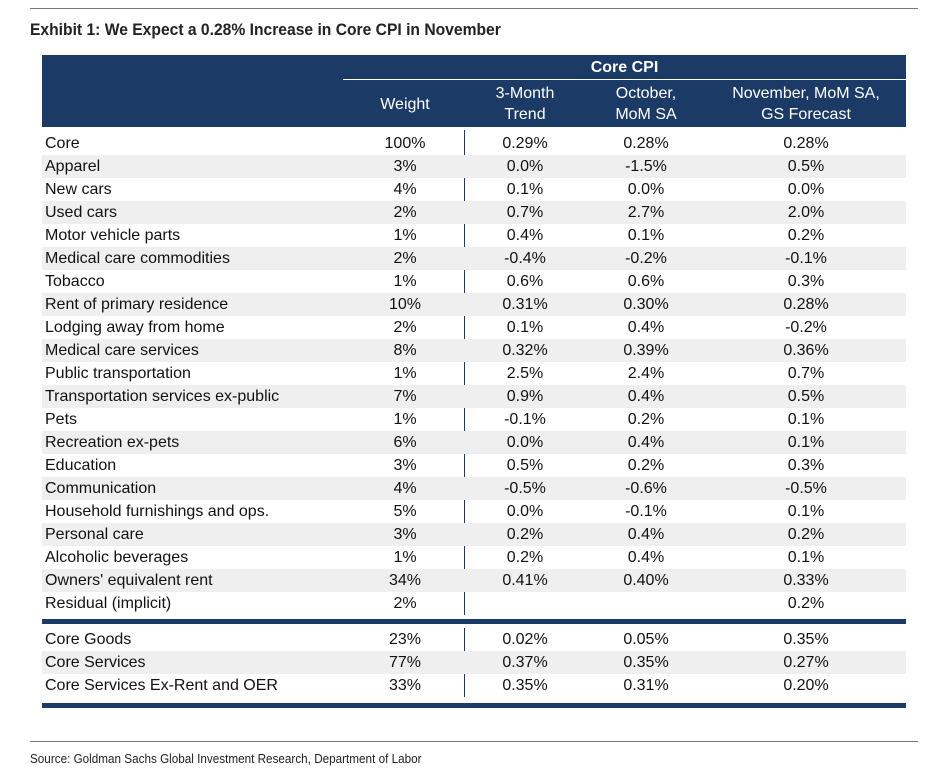 Image resolution: width=931 pixels, height=770 pixels. Describe the element at coordinates (474, 621) in the screenshot. I see `divider` at that location.